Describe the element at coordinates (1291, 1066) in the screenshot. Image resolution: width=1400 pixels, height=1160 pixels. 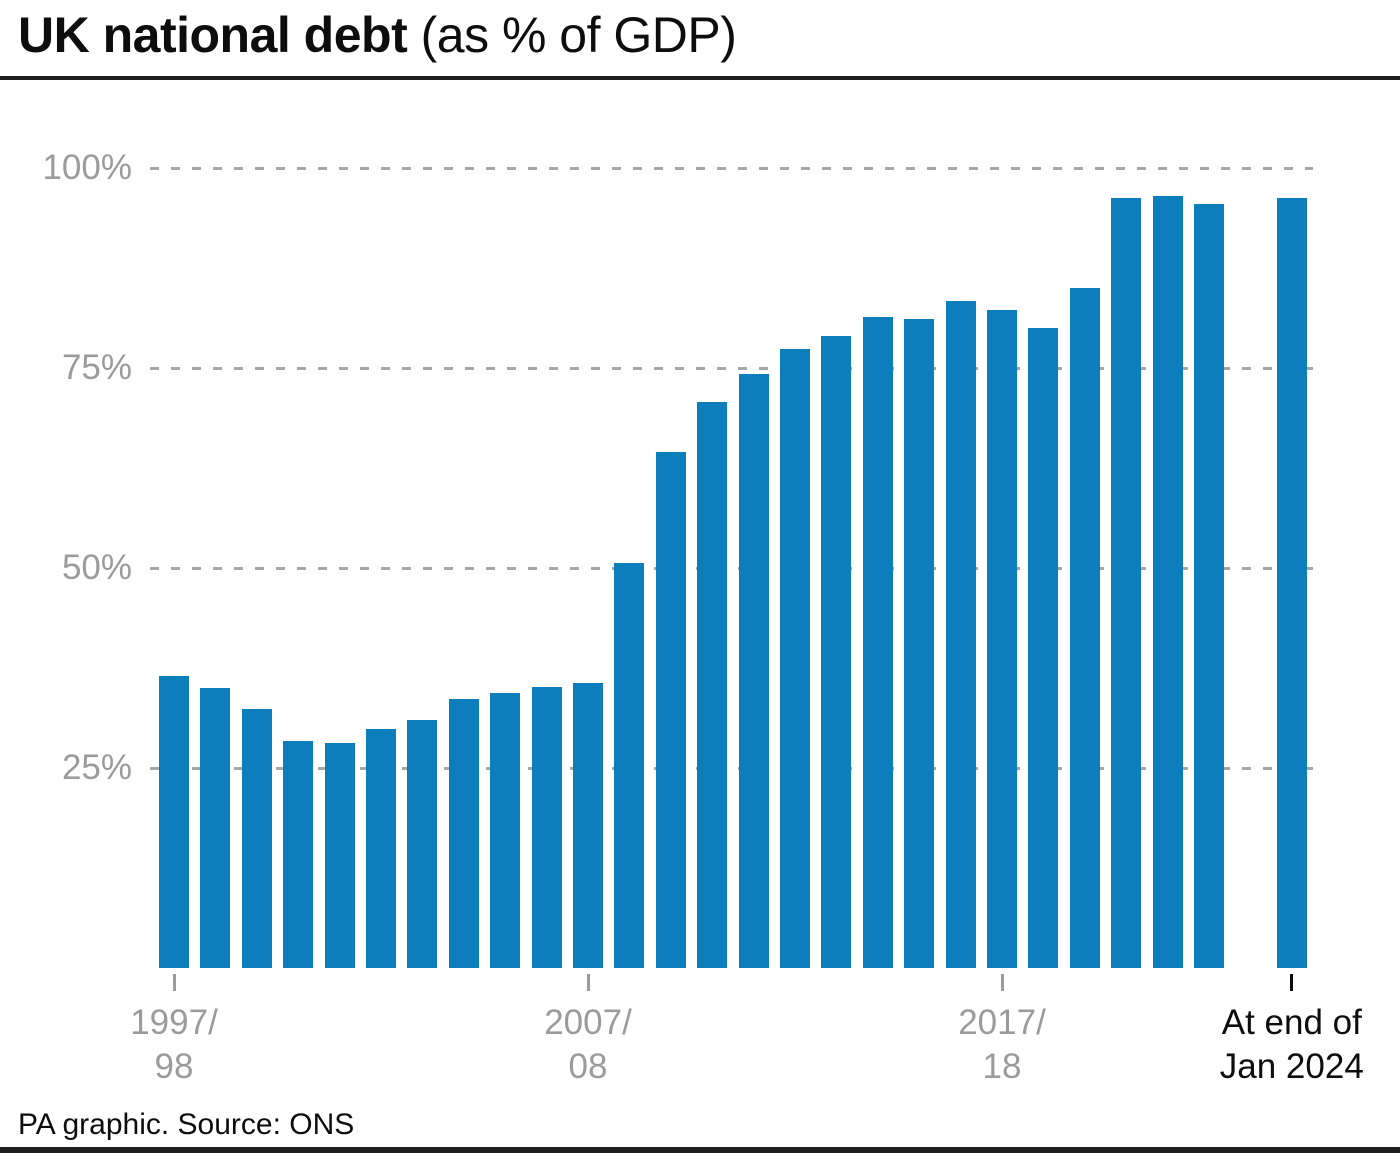
I see `x-axis-label-line2: Jan 2024` at that location.